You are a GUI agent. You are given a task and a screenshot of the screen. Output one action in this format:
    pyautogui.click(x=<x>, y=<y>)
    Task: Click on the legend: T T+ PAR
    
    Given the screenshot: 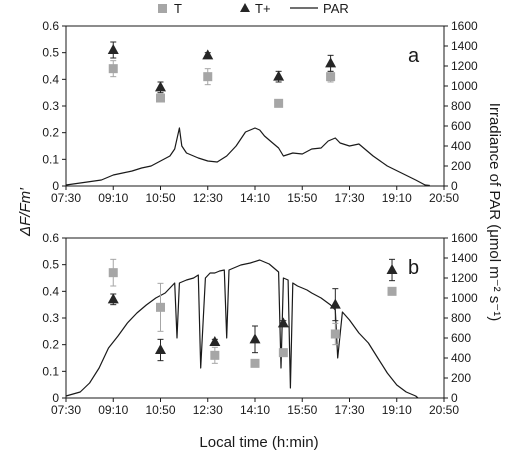 What is the action you would take?
    pyautogui.click(x=253, y=8)
    